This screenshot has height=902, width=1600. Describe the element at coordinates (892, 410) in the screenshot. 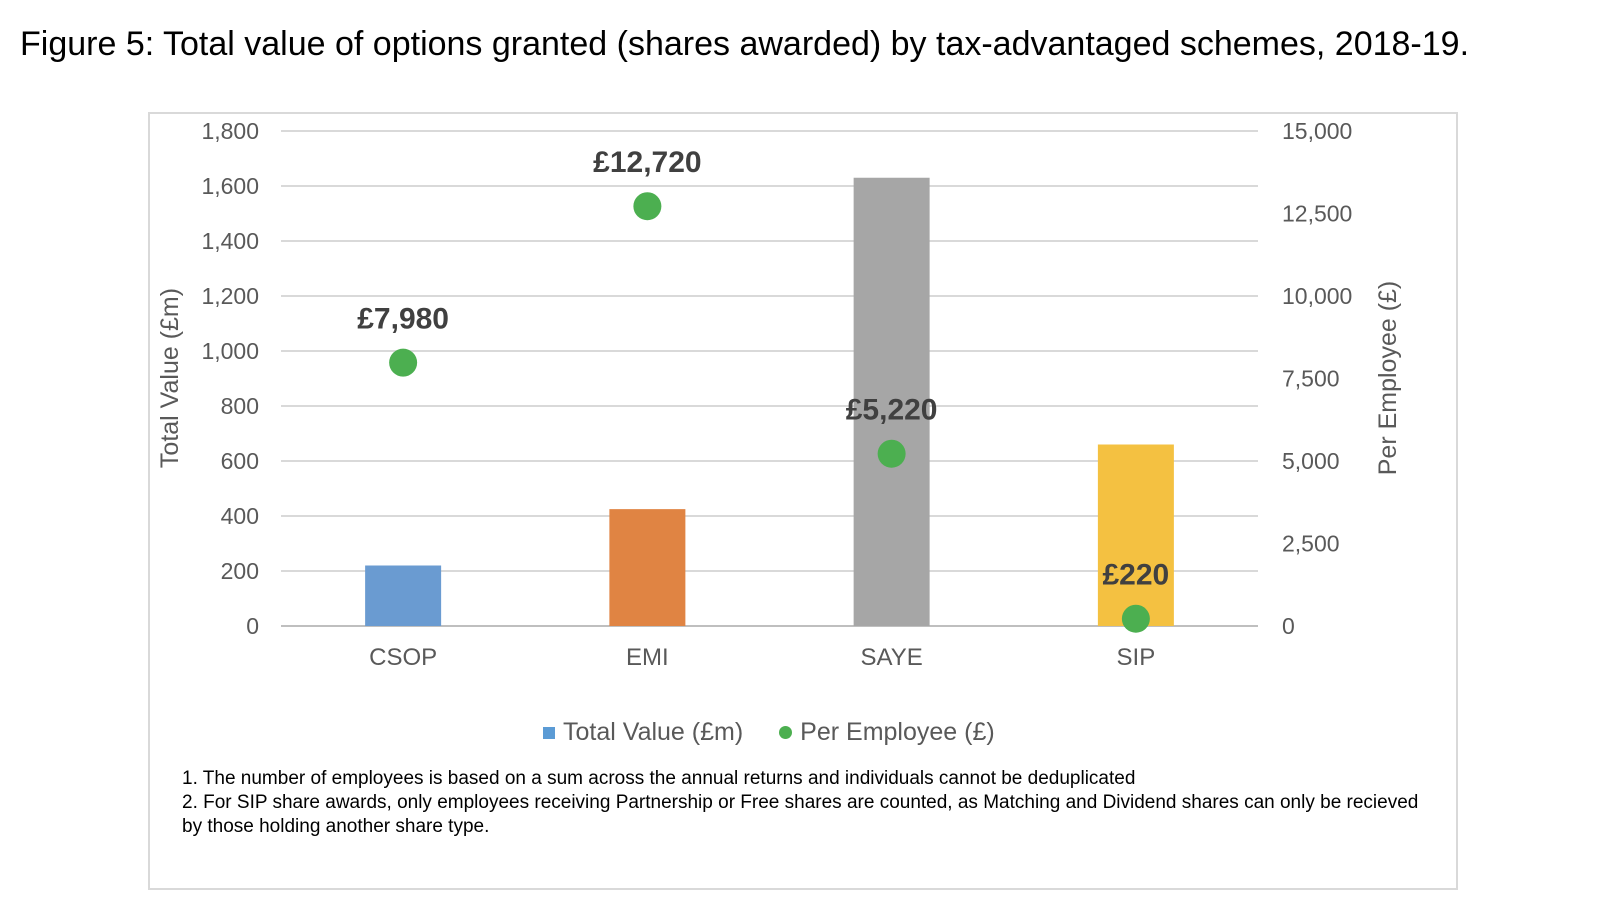

I see `data-label-saye: £5,220` at that location.